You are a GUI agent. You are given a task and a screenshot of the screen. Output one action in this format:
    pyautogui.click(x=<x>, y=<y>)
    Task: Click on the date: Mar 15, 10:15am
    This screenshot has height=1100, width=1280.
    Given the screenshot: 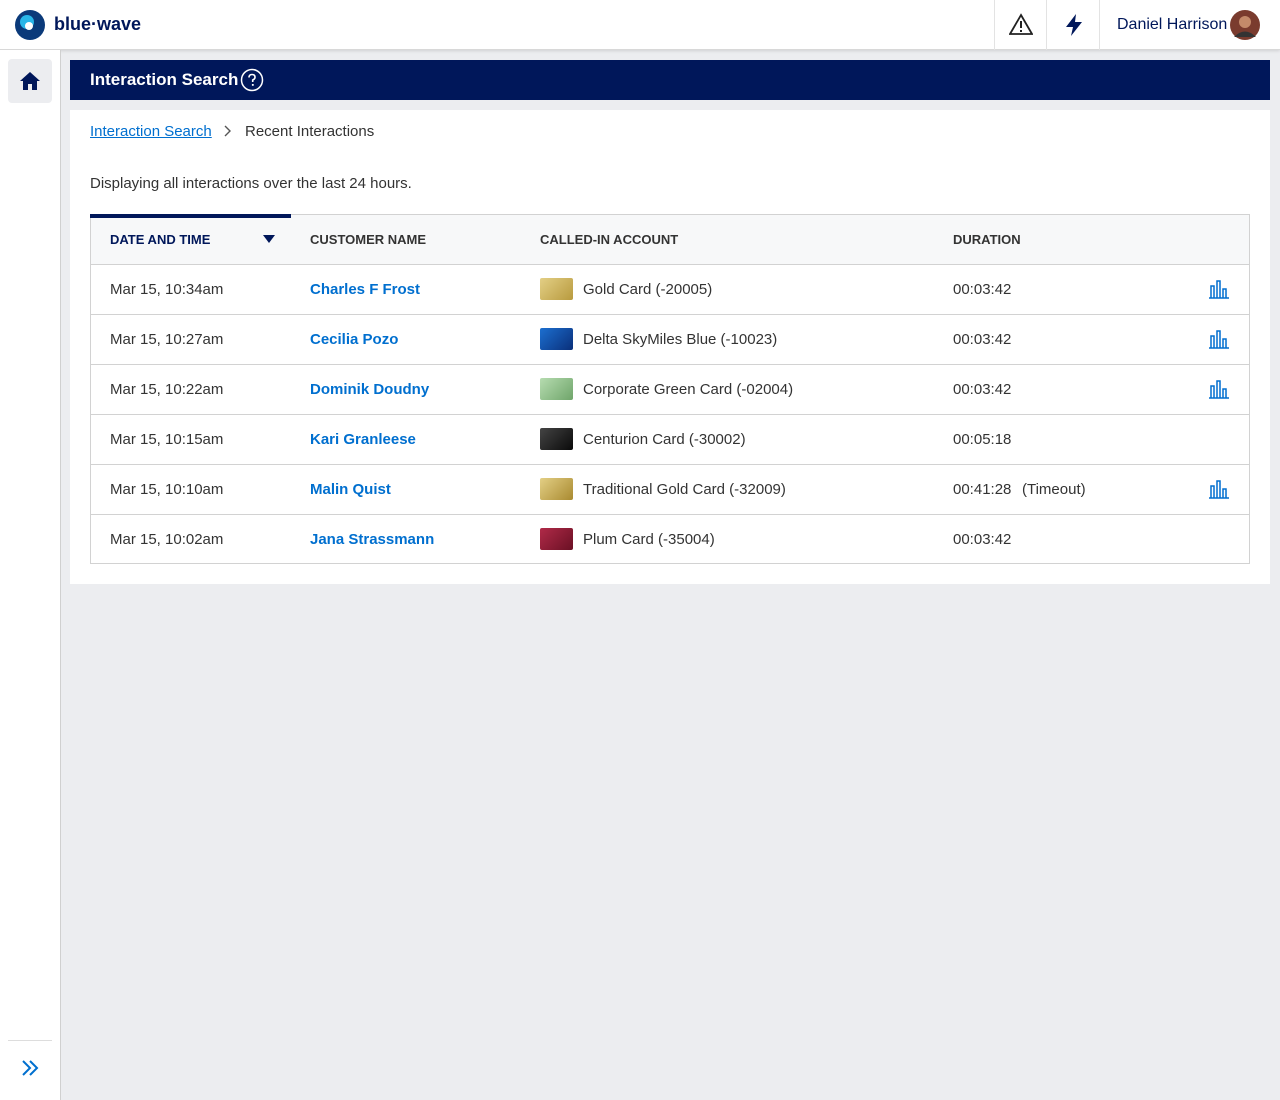 What is the action you would take?
    pyautogui.click(x=167, y=439)
    